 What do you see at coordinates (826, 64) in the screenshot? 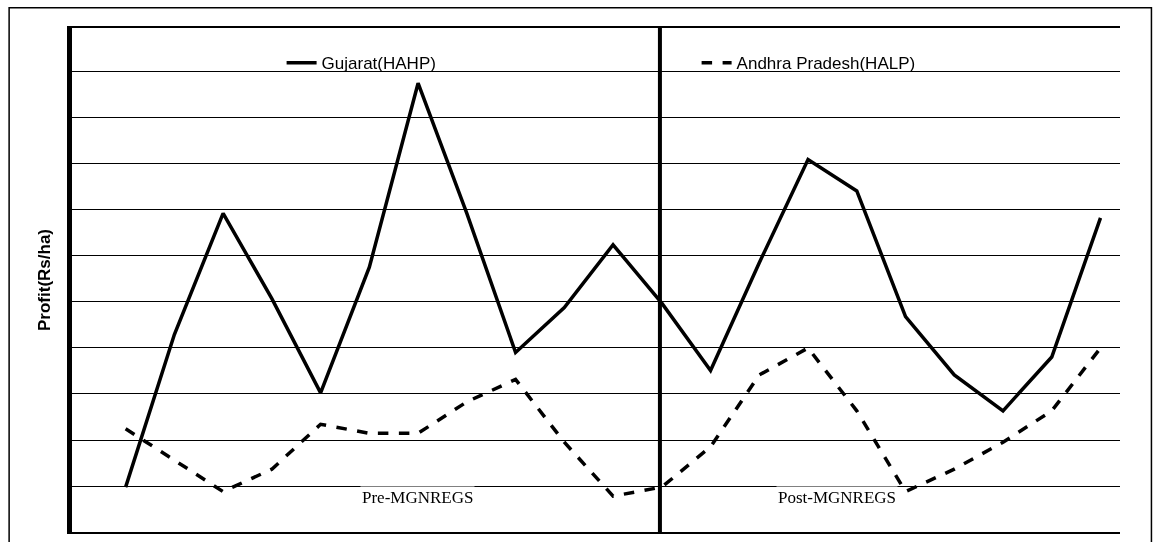
I see `legend-label: Andhra Pradesh(HALP)` at bounding box center [826, 64].